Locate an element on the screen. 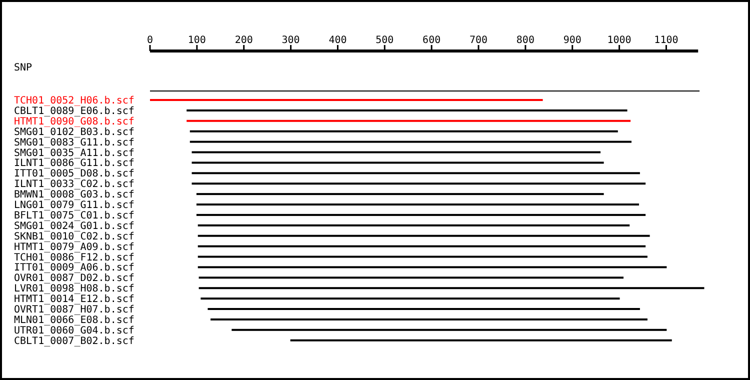 Image resolution: width=750 pixels, height=380 pixels. x-tick-label: 100 is located at coordinates (197, 40).